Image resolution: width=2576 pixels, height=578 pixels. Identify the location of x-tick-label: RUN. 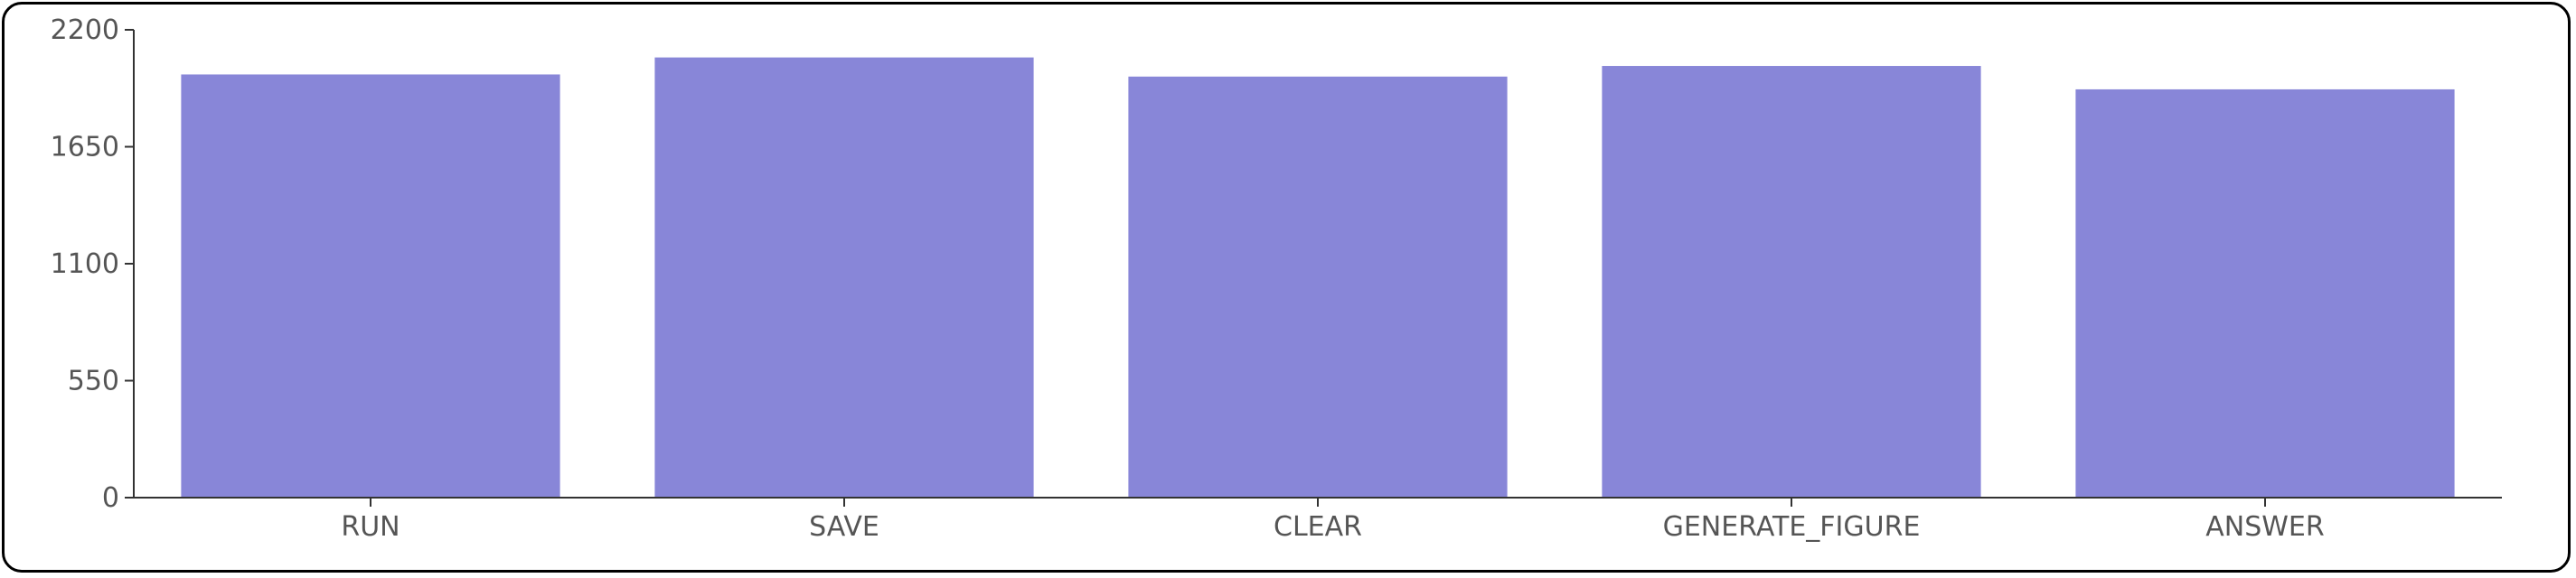
(371, 527).